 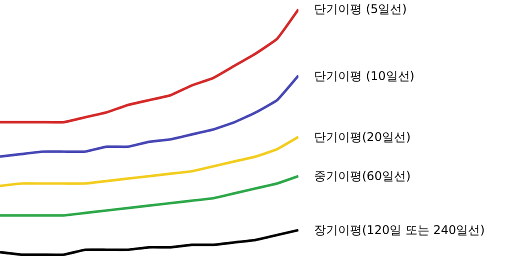 What do you see at coordinates (362, 176) in the screenshot?
I see `series-label: 중기이평(60일선)` at bounding box center [362, 176].